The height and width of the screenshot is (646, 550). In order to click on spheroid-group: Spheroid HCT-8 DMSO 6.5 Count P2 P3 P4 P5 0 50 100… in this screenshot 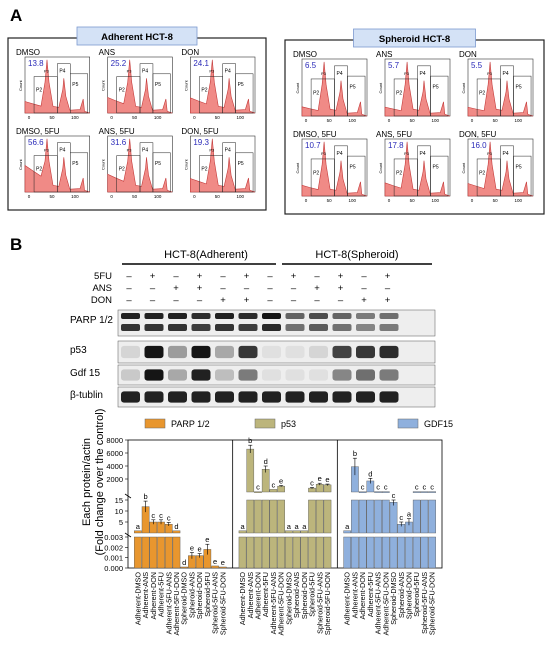, I will do `click(414, 121)`.